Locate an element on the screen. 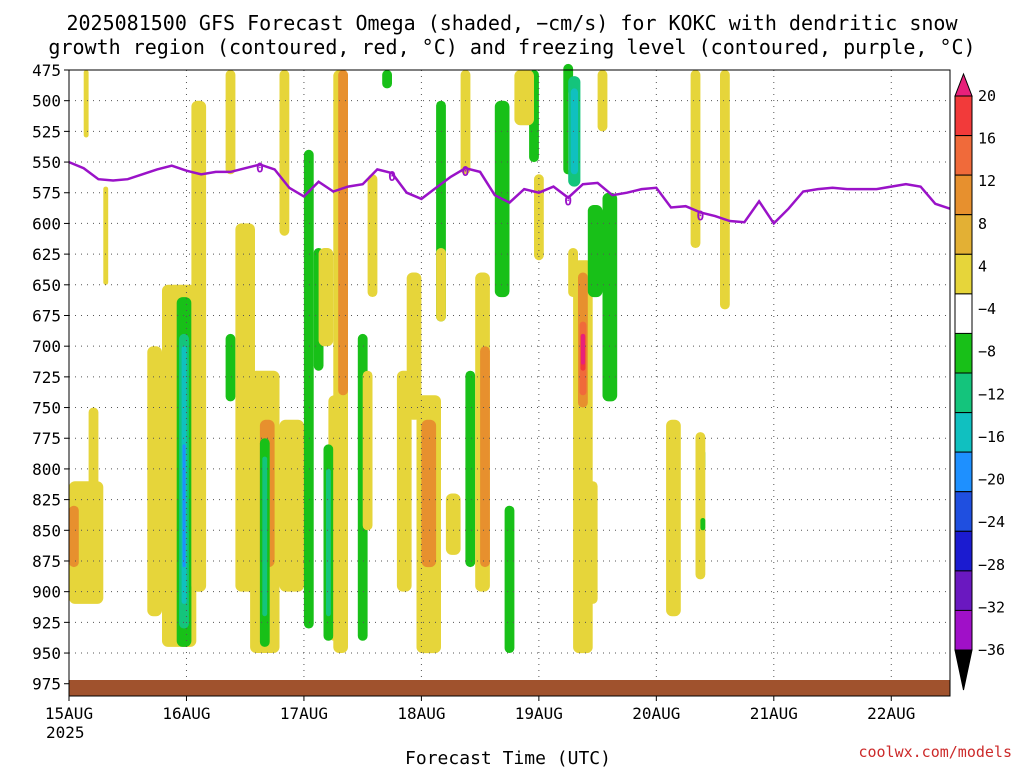 This screenshot has width=1024, height=768. y-tick-label: 775 is located at coordinates (46, 438).